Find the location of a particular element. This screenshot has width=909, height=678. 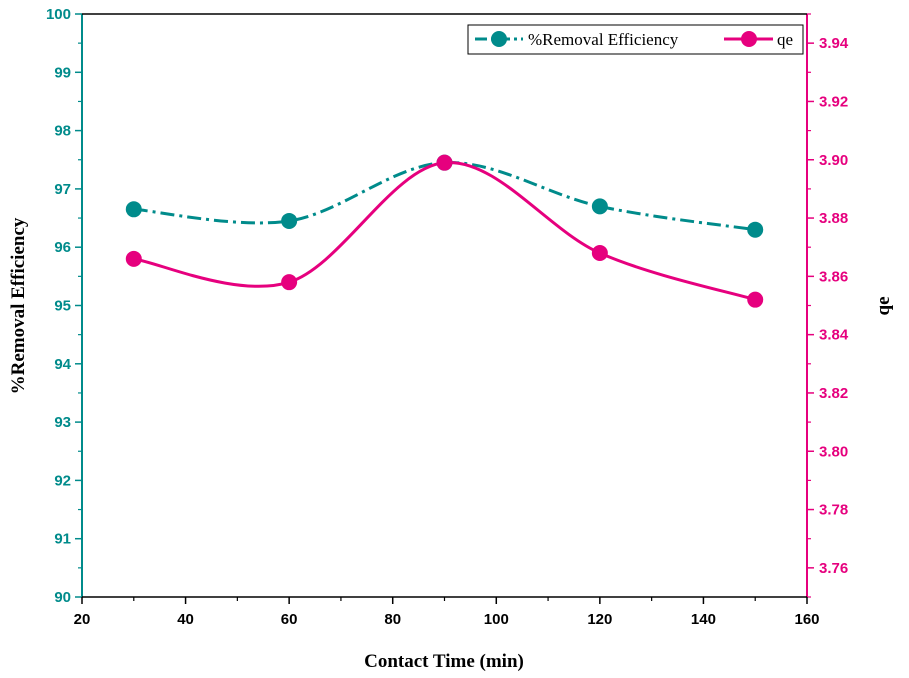

legend-label-qe: qe is located at coordinates (785, 39).